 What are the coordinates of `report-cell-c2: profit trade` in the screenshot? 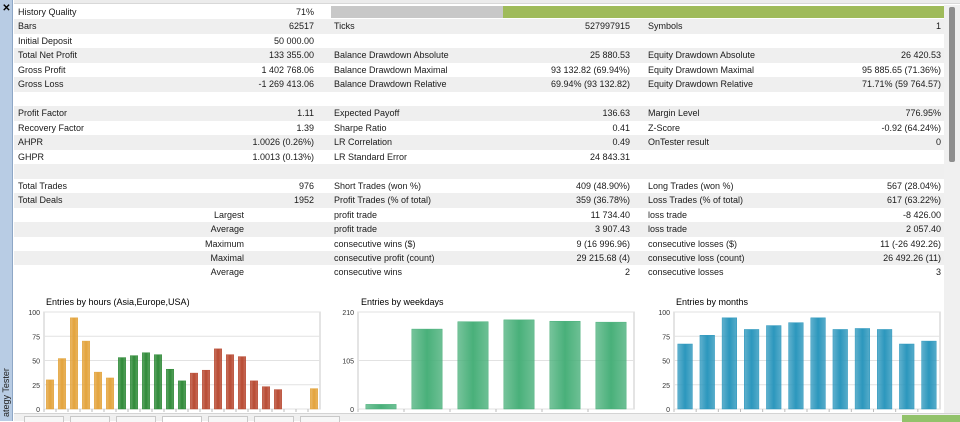 It's located at (356, 229).